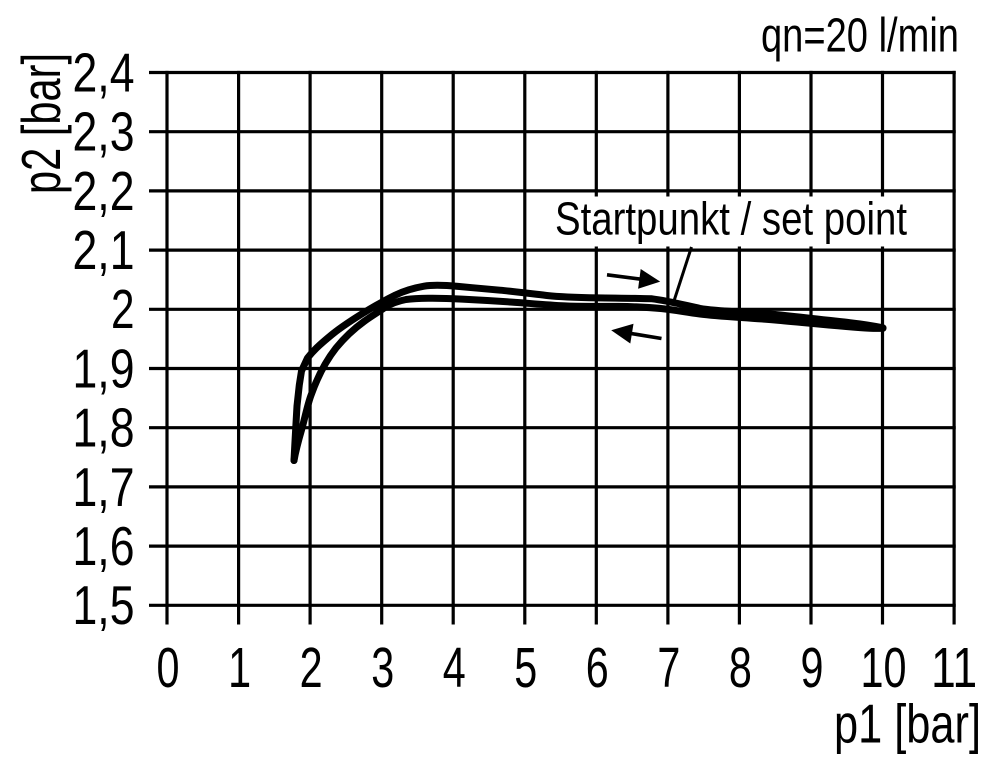 The height and width of the screenshot is (764, 1000). I want to click on svg-text: 2,3, so click(104, 132).